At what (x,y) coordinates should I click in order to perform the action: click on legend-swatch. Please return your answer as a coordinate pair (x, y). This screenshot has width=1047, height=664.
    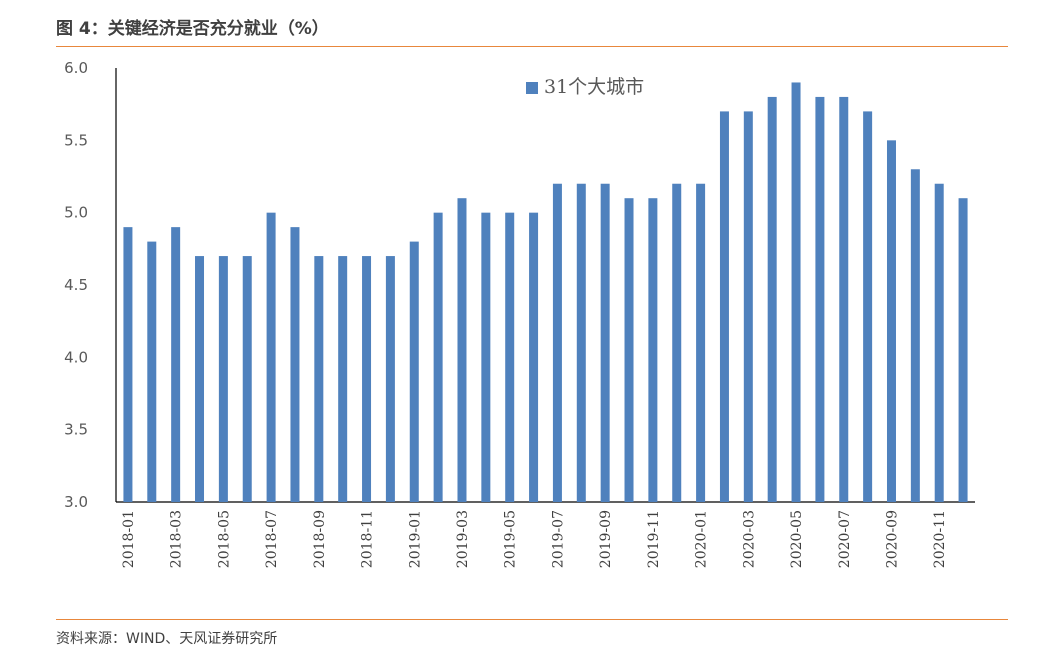
    Looking at the image, I should click on (532, 88).